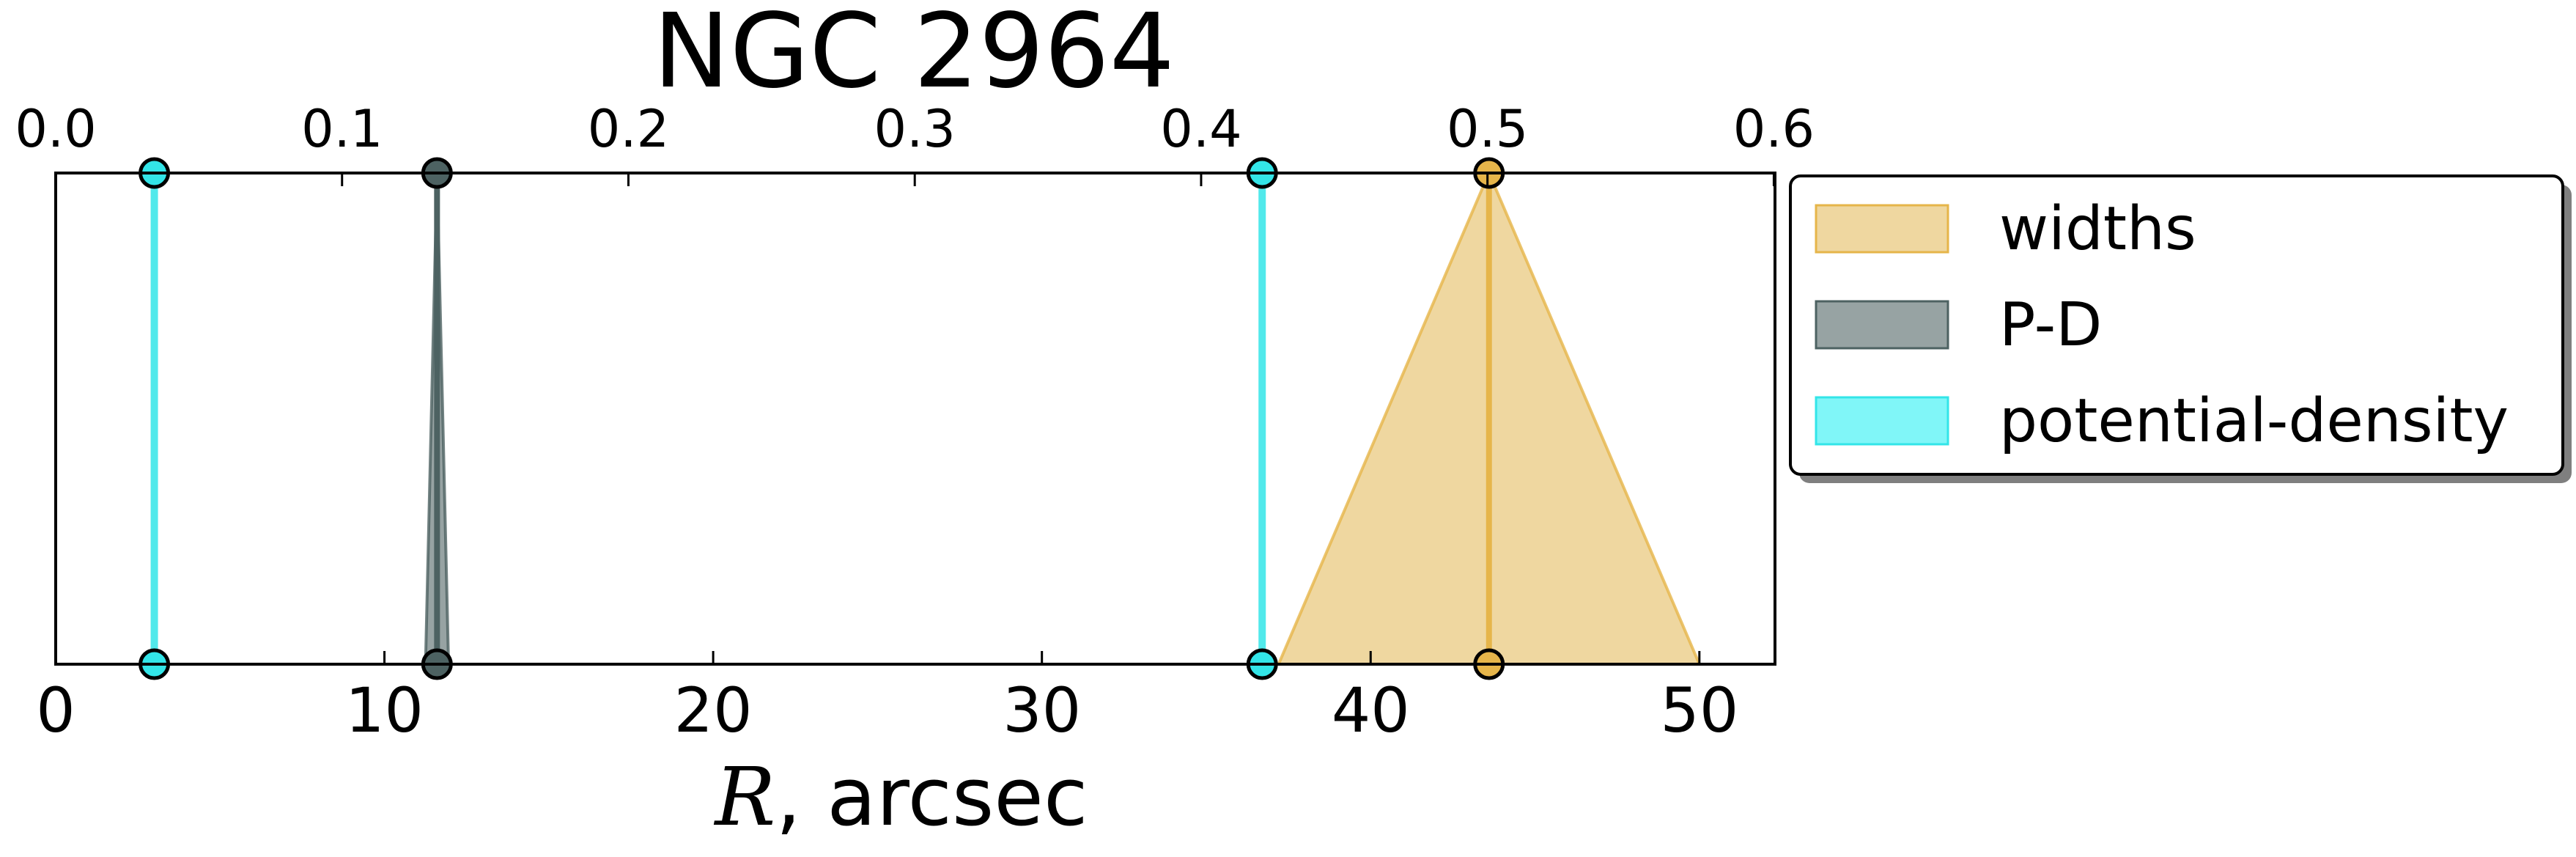  What do you see at coordinates (1882, 421) in the screenshot?
I see `legend-swatch-potential-density` at bounding box center [1882, 421].